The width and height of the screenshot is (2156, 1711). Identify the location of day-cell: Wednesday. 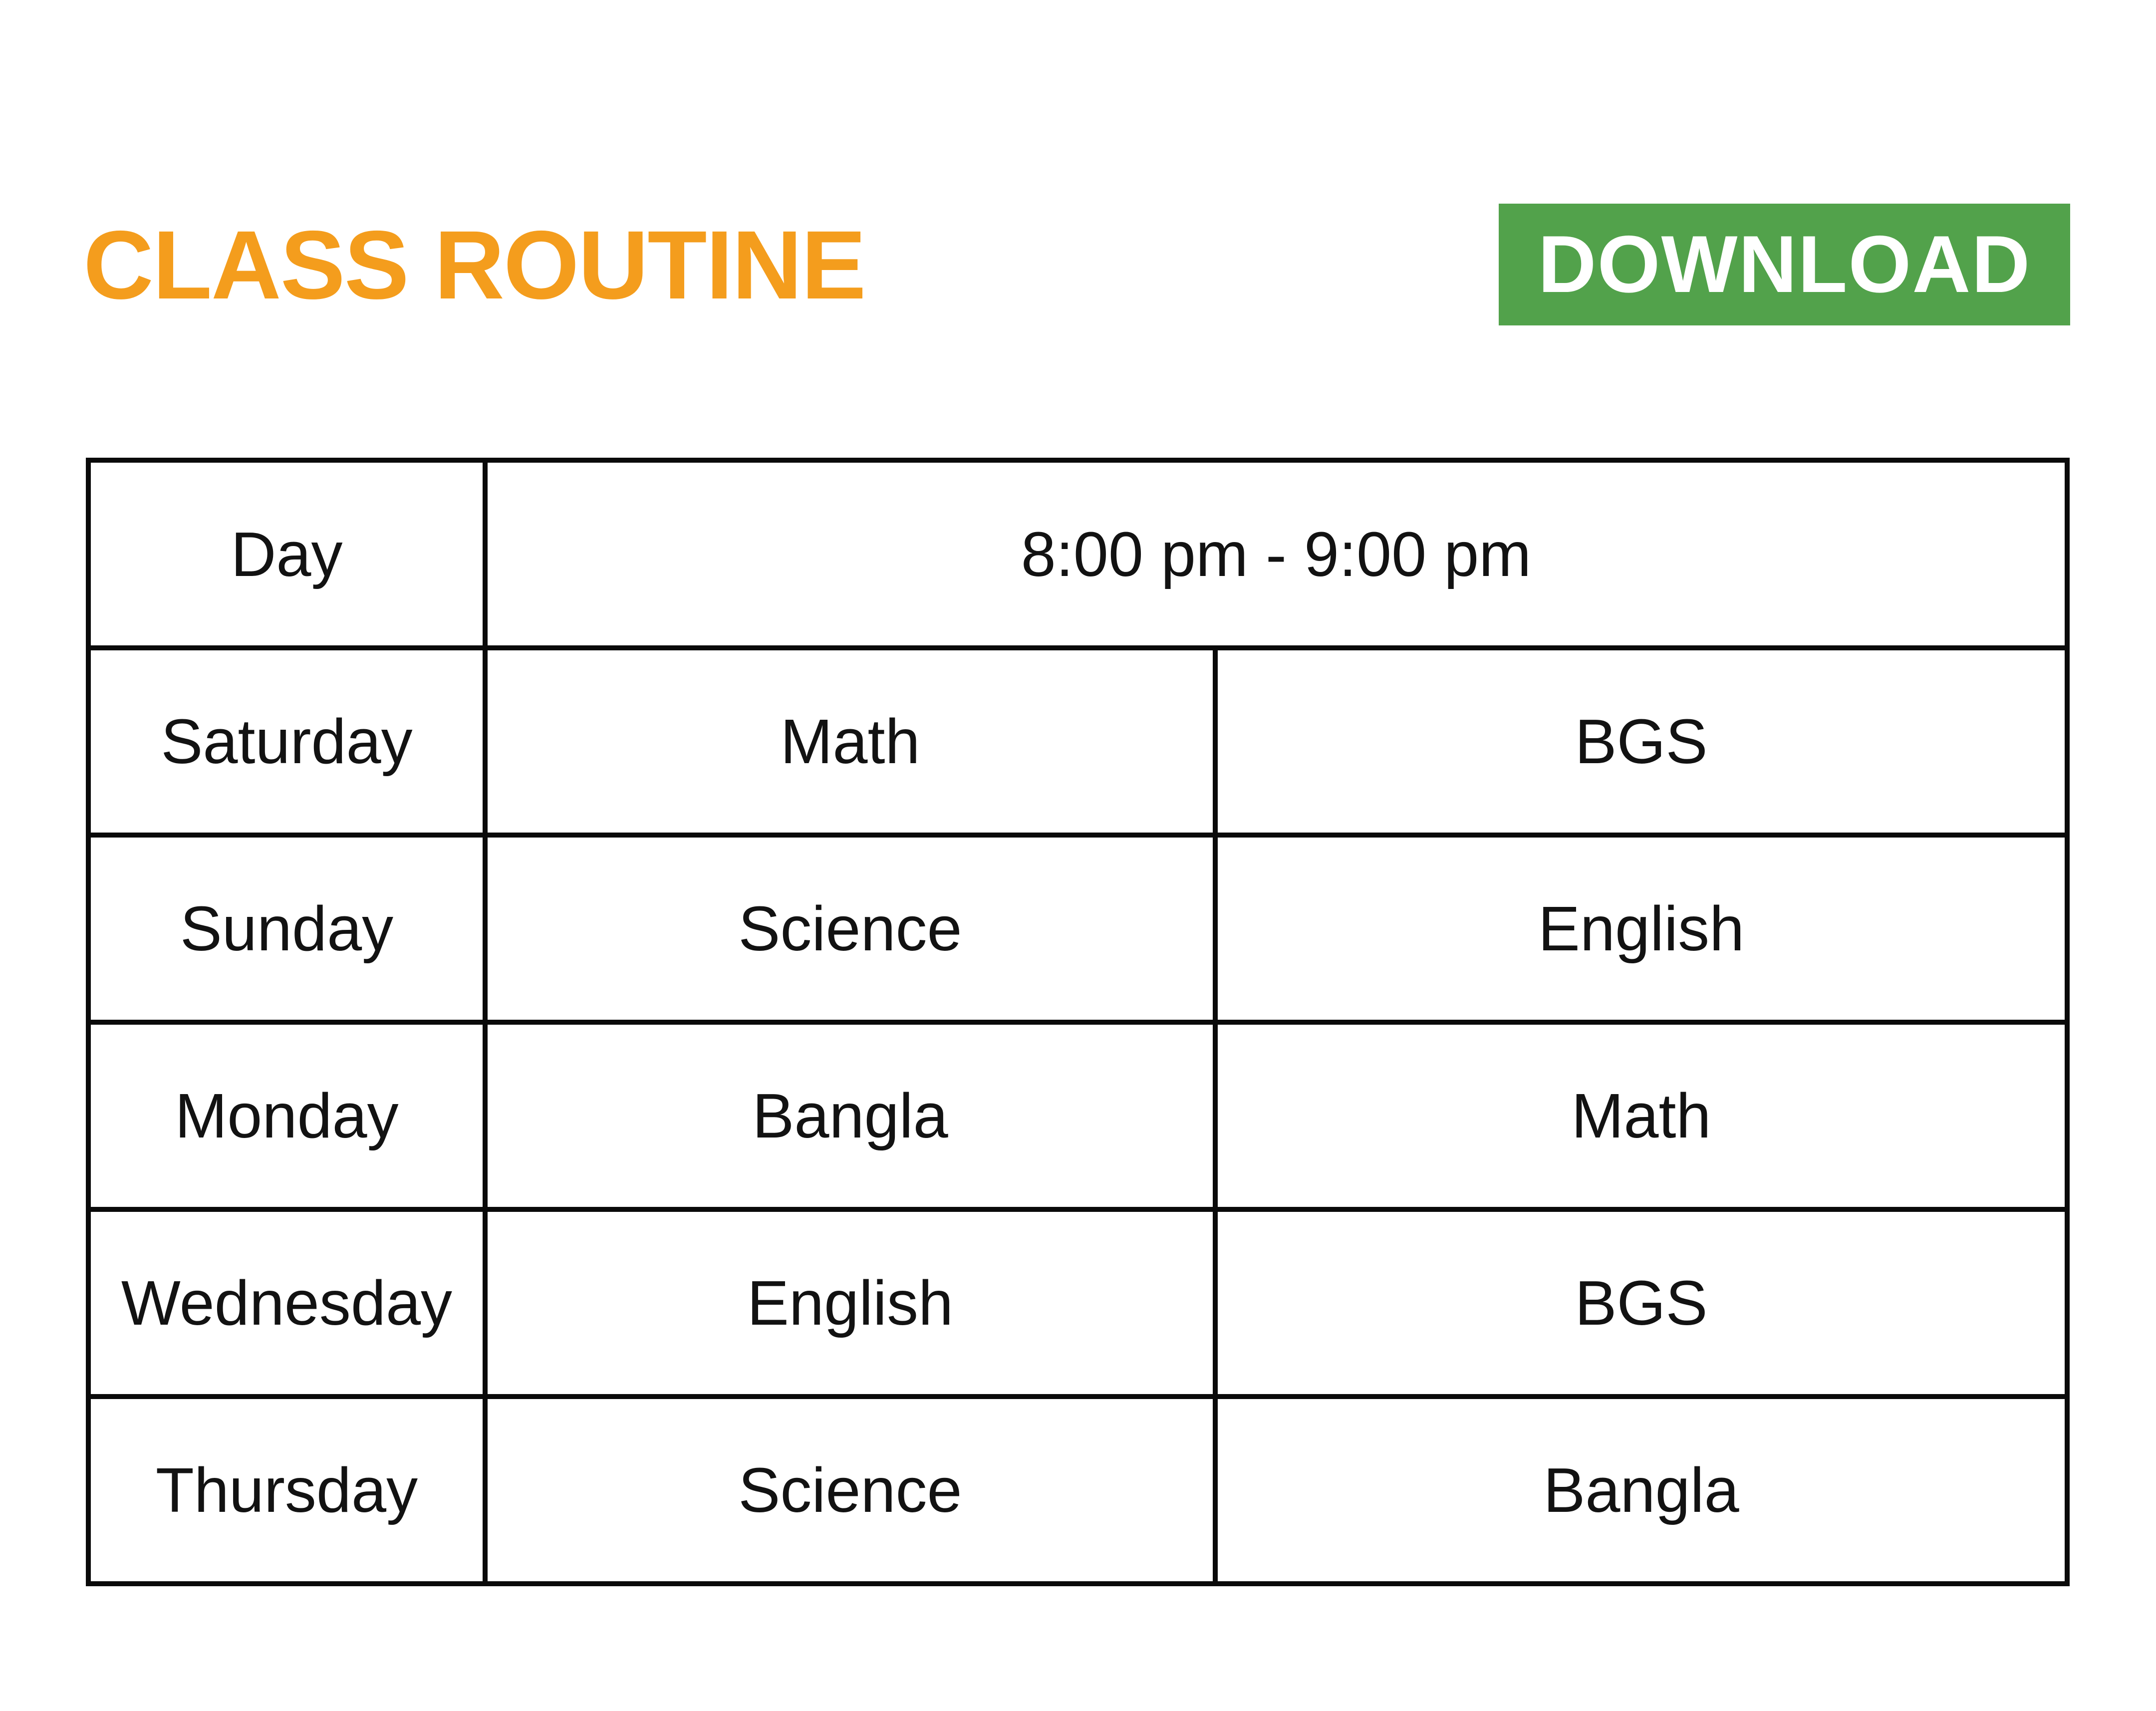
(287, 1303).